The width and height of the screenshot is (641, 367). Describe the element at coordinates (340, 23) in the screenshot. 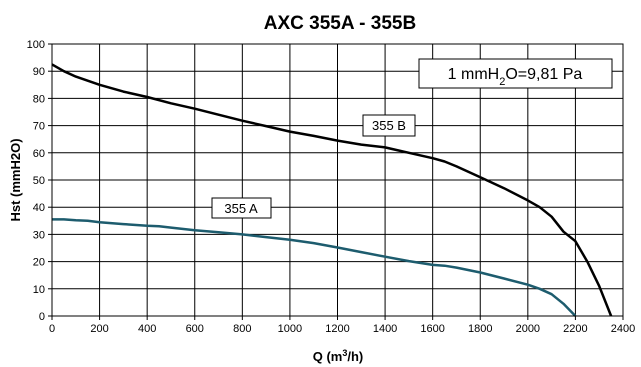

I see `chart-title: AXC 355A - 355B` at that location.